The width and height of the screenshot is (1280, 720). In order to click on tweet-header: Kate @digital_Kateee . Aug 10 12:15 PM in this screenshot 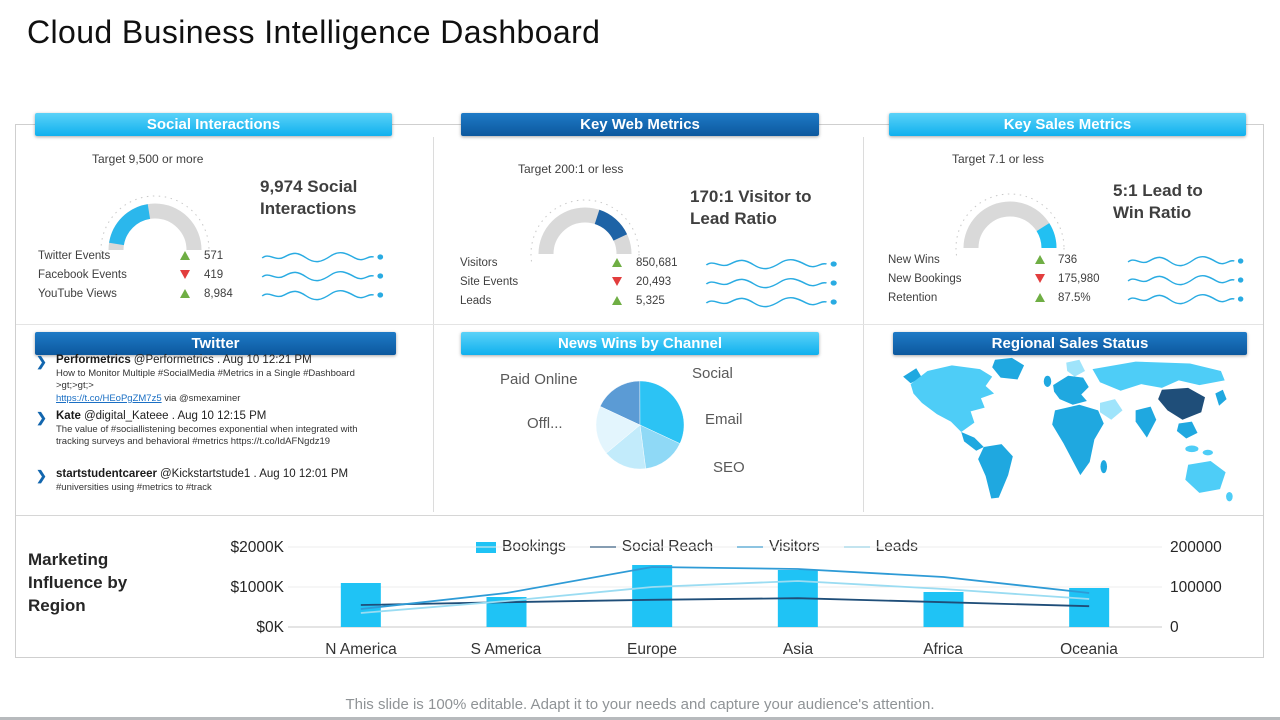, I will do `click(223, 416)`.